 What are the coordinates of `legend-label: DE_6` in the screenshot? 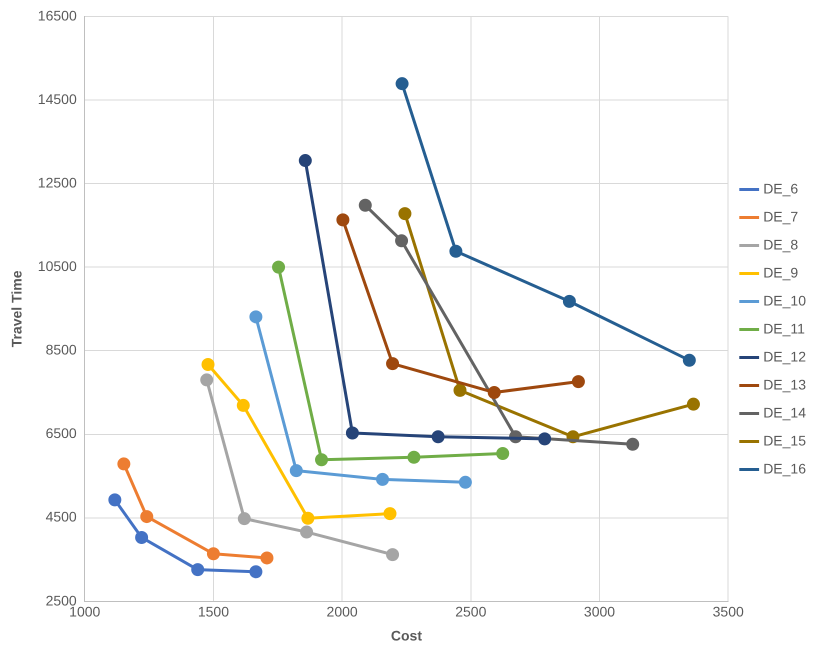 It's located at (780, 188).